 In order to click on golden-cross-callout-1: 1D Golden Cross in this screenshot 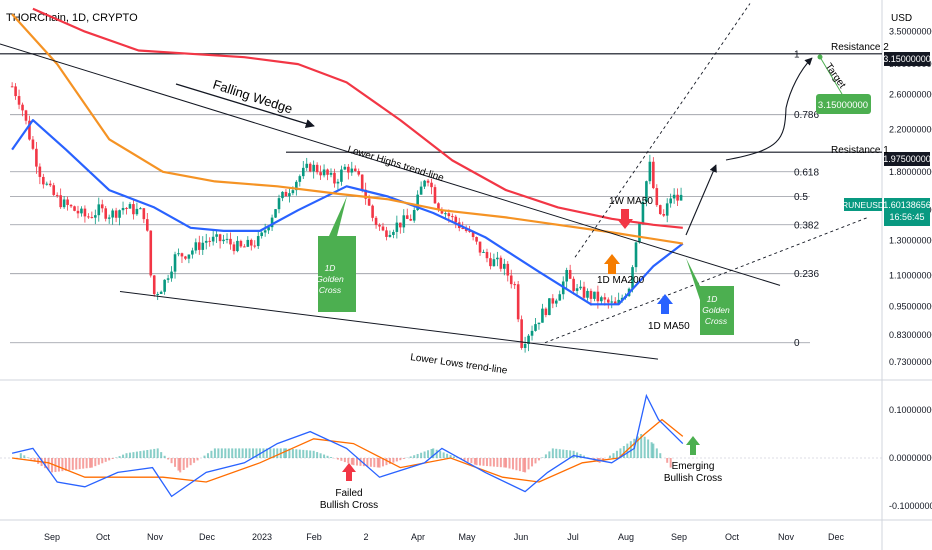, I will do `click(336, 254)`.